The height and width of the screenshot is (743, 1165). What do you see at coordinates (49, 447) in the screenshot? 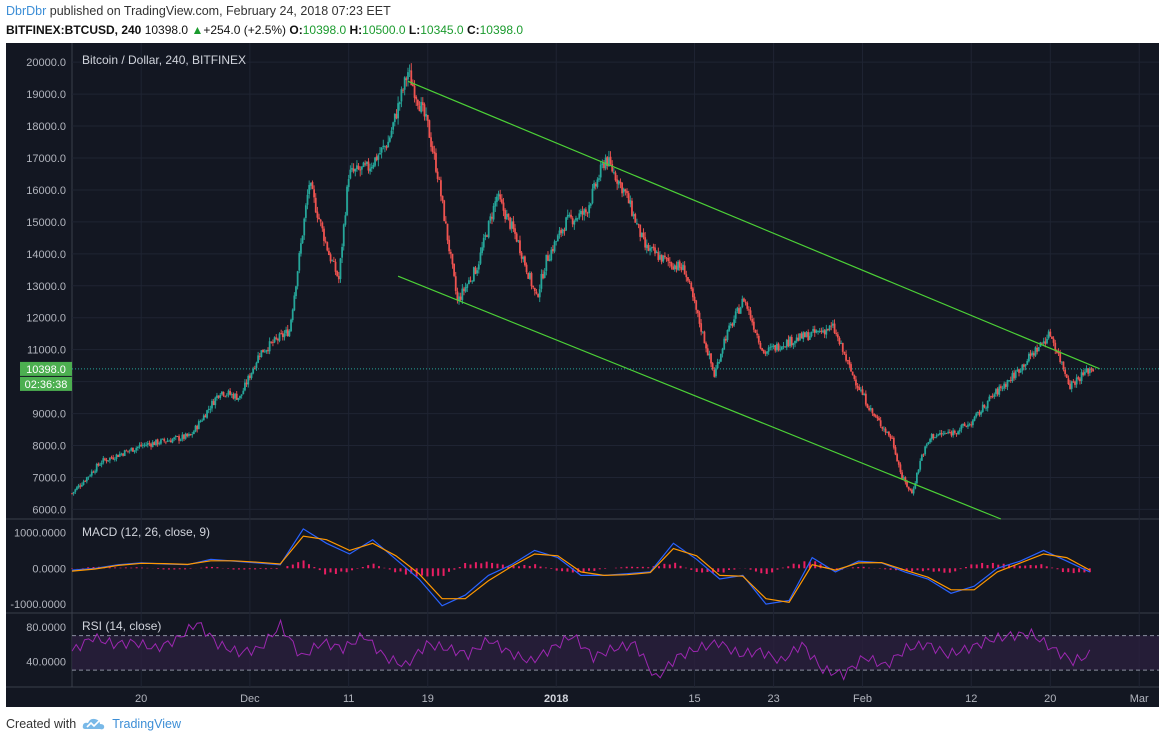
I see `y-tick-label: 8000.0` at bounding box center [49, 447].